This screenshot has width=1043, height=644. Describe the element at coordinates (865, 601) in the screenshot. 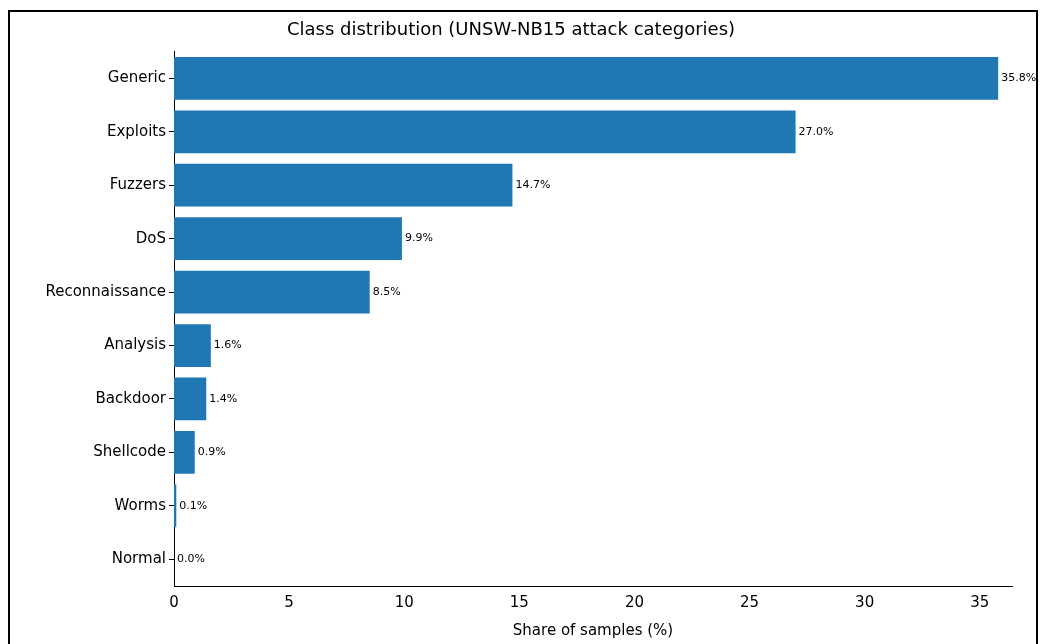

I see `x-tick-label: 30` at that location.